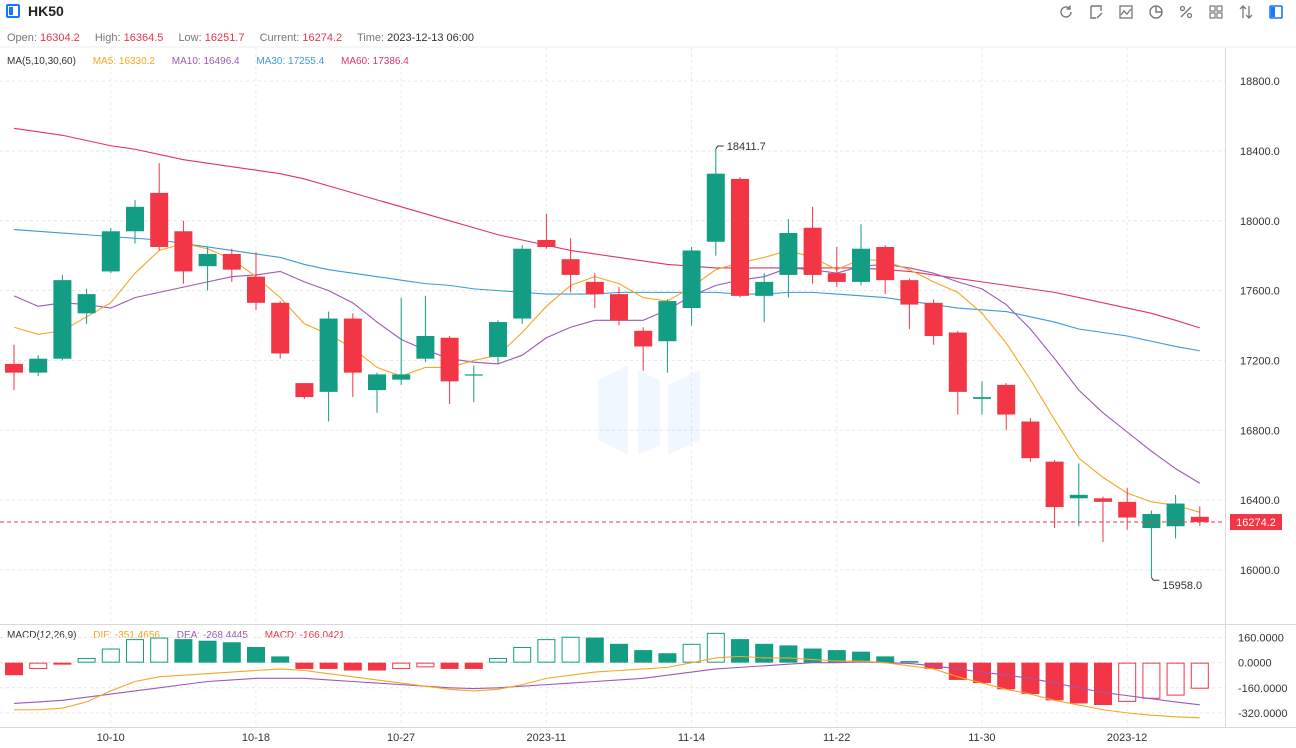 The height and width of the screenshot is (748, 1296). Describe the element at coordinates (1066, 12) in the screenshot. I see `refresh-icon` at that location.